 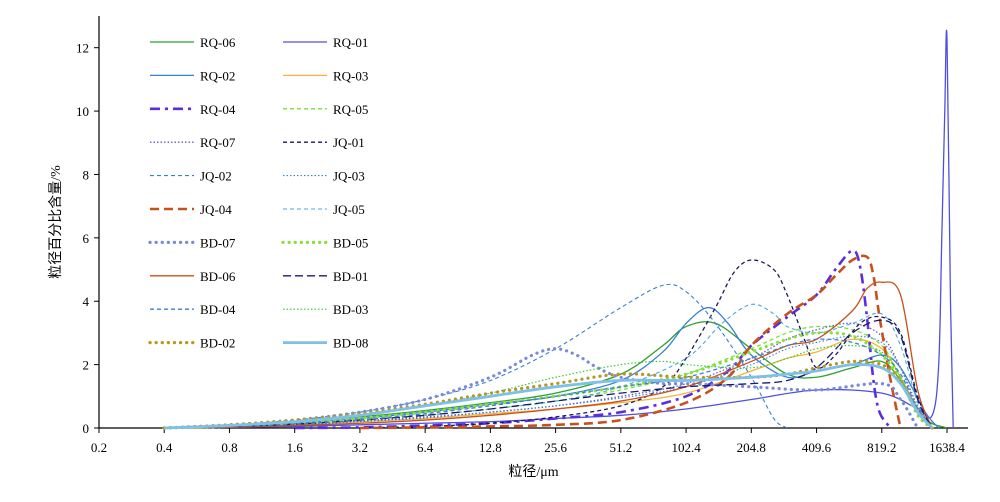 What do you see at coordinates (86, 365) in the screenshot?
I see `y-tick-label: 2` at bounding box center [86, 365].